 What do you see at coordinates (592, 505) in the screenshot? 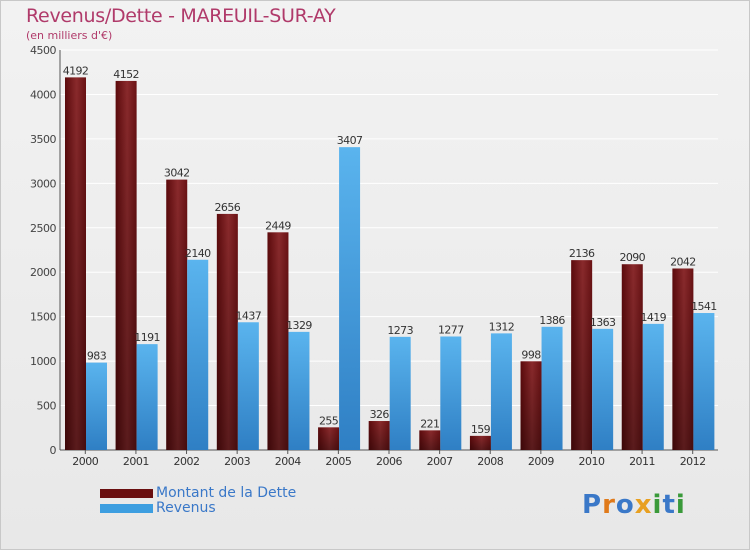
I see `logo-letter: P` at bounding box center [592, 505].